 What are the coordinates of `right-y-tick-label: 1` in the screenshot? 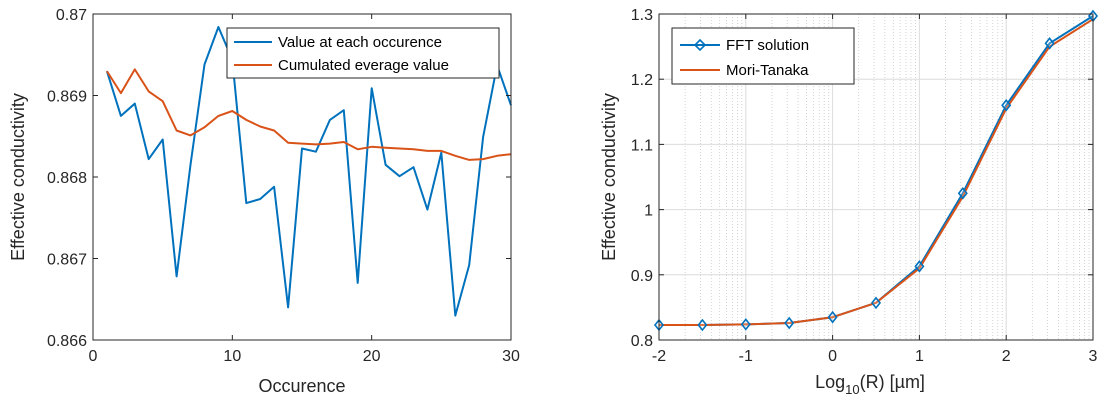 It's located at (648, 211).